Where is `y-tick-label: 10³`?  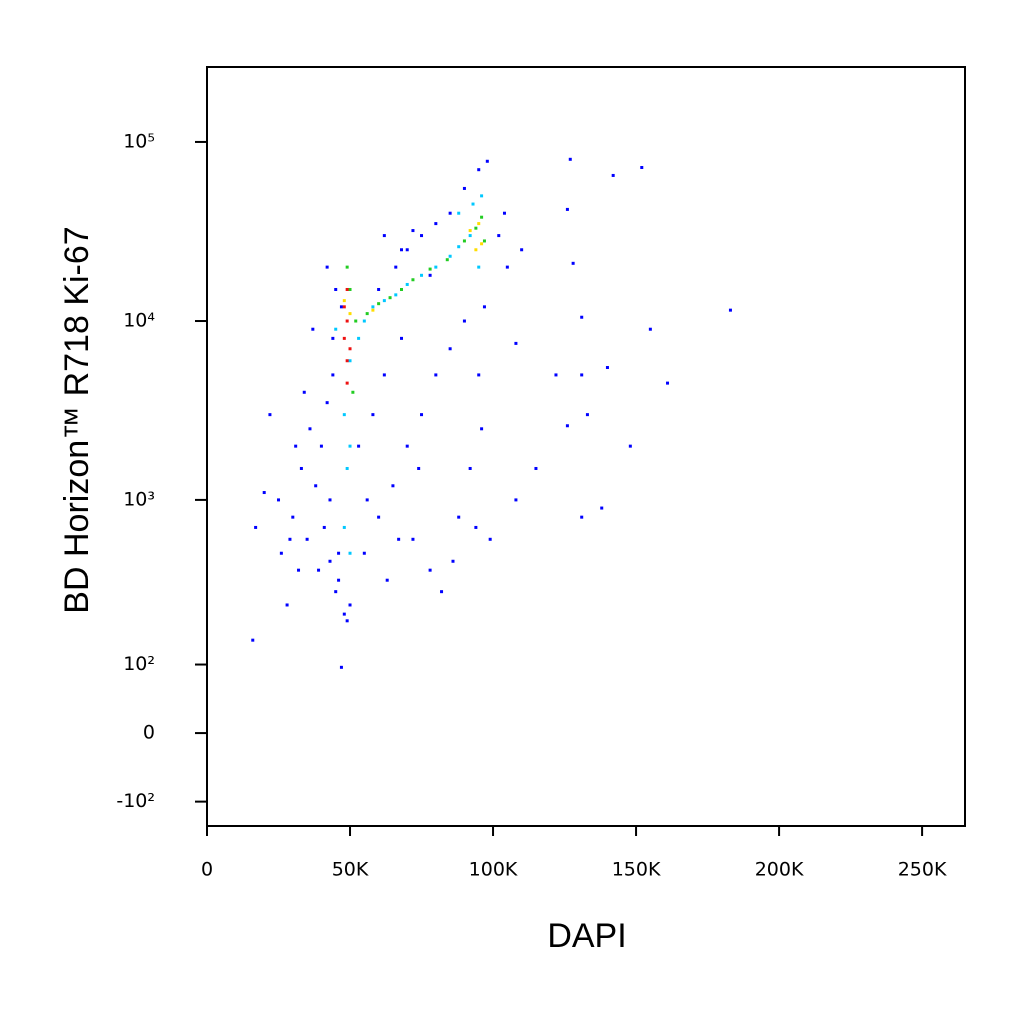
y-tick-label: 10³ is located at coordinates (139, 499).